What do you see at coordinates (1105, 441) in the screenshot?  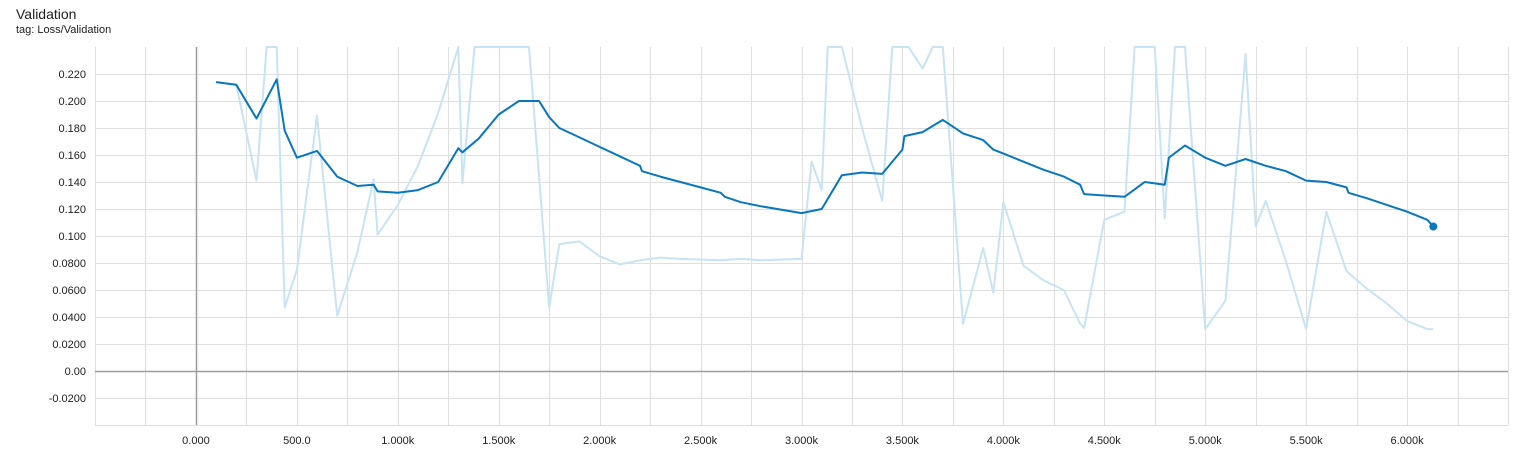 I see `x-tick-label: 4.500k` at bounding box center [1105, 441].